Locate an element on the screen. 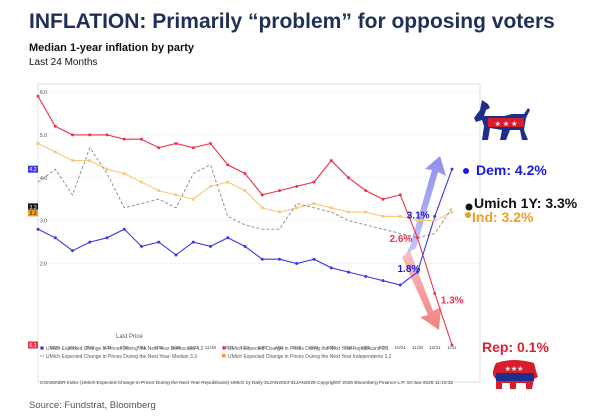  svg-text: 3.2 is located at coordinates (32, 214).